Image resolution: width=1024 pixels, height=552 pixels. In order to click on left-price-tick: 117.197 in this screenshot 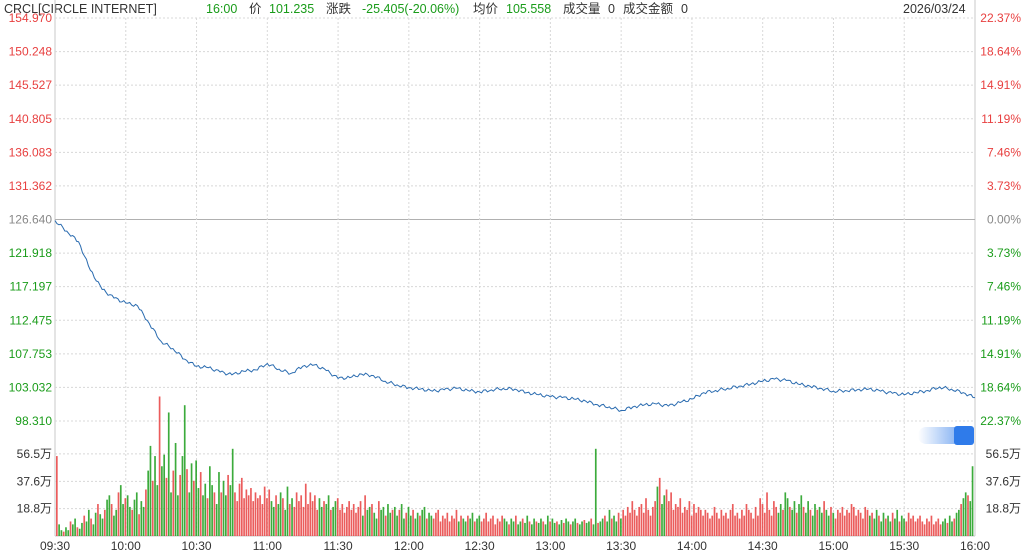, I will do `click(31, 287)`.